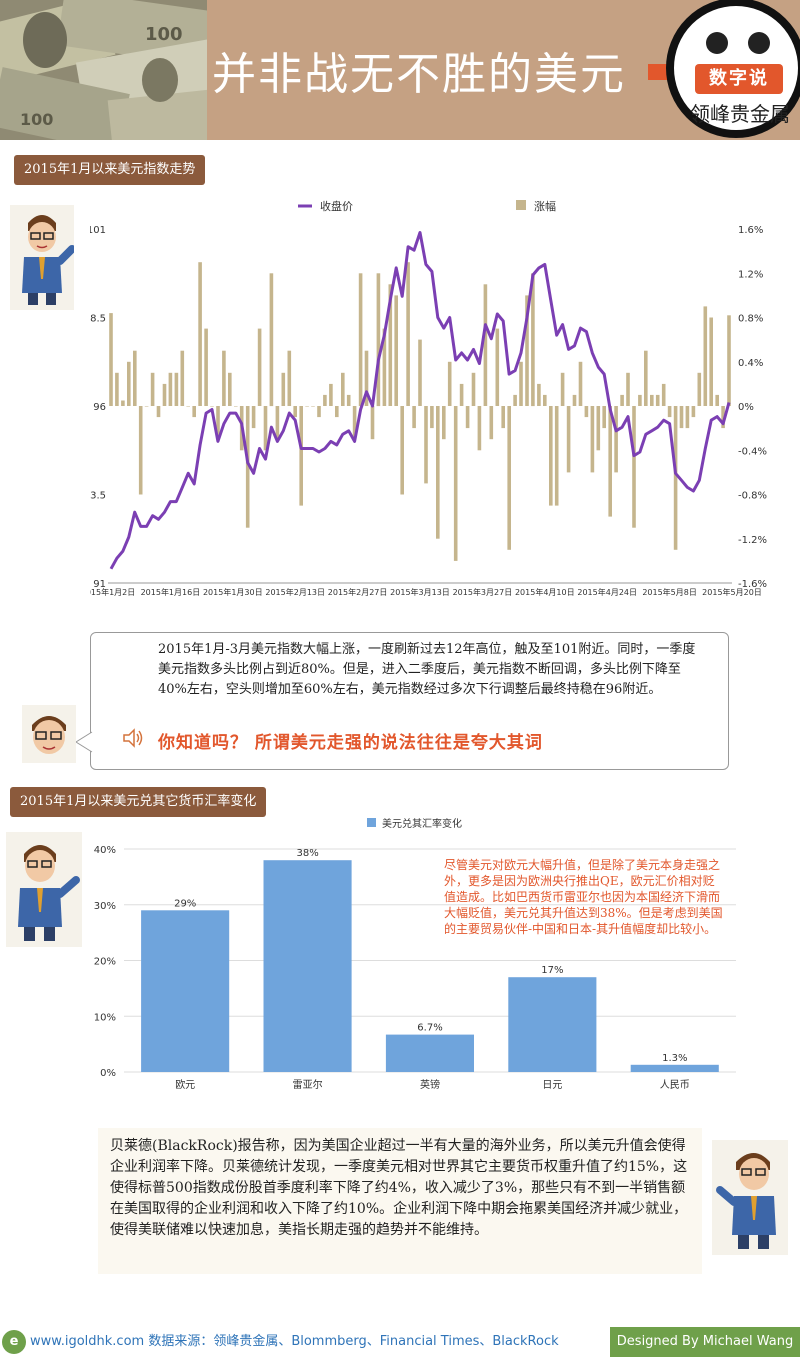  Describe the element at coordinates (14, 1341) in the screenshot. I see `site-logo-icon: e` at that location.